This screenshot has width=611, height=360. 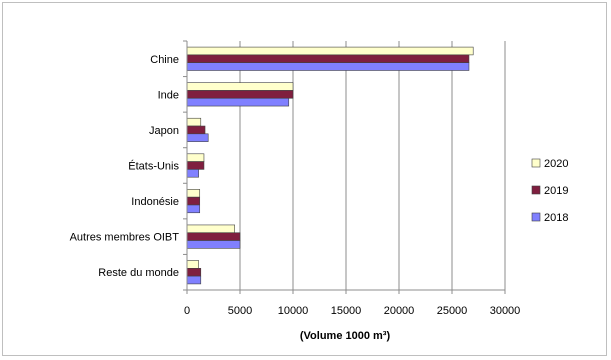 I want to click on legend-label-2018: 2018, so click(x=556, y=218).